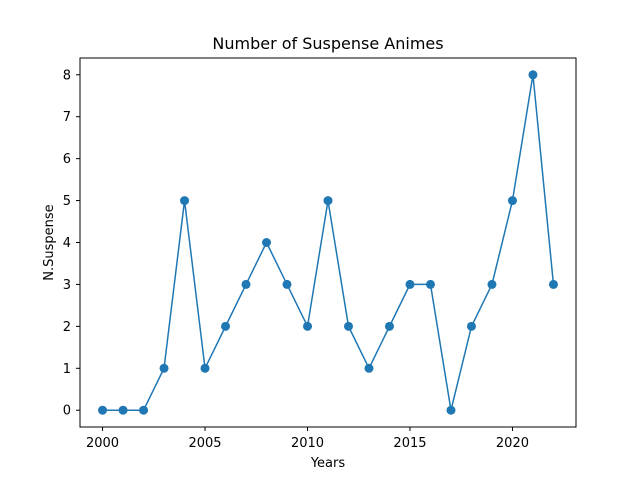  I want to click on y-tick-label: 8, so click(67, 75).